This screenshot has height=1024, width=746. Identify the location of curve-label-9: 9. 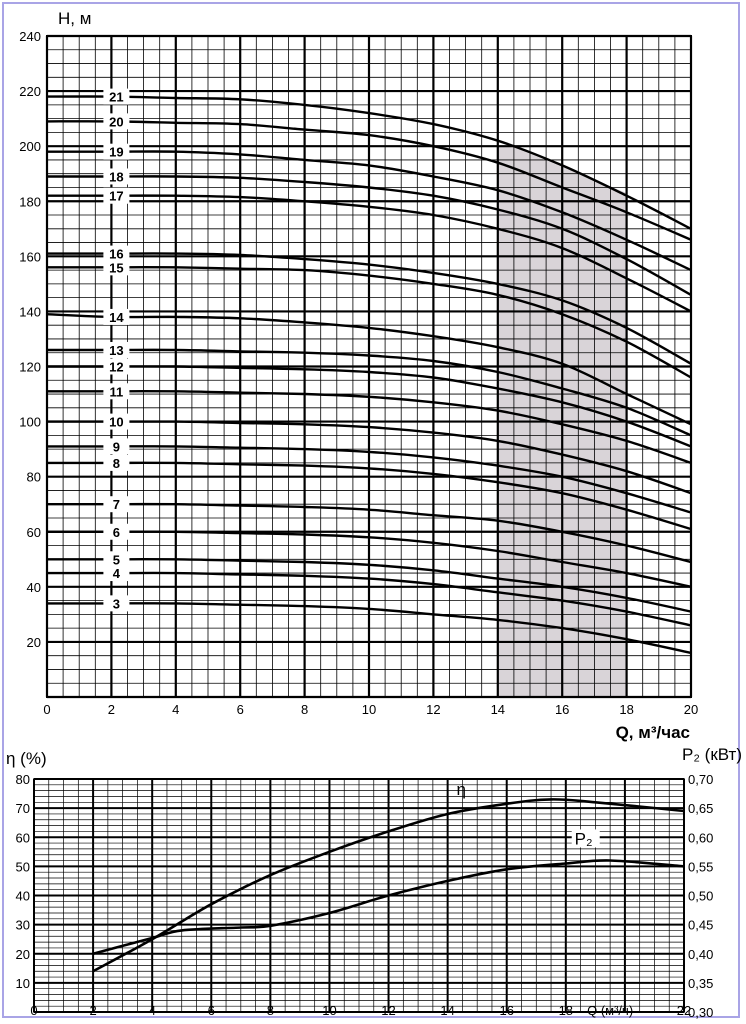
(116, 446).